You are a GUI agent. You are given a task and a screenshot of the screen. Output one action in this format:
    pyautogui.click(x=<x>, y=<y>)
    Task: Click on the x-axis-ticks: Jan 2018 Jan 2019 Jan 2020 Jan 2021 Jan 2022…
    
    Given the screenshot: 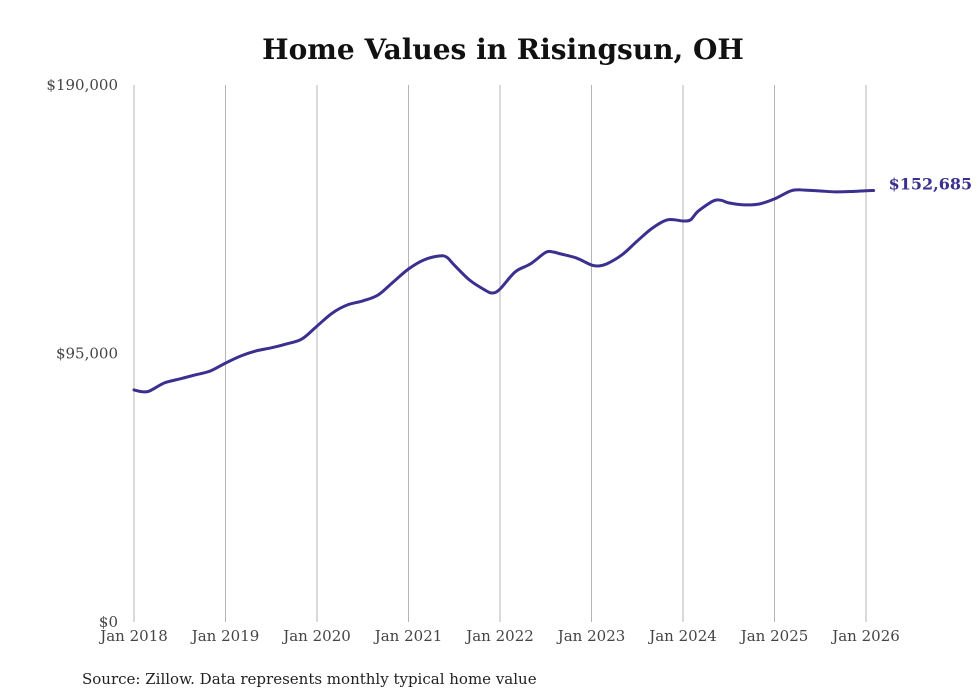 What is the action you would take?
    pyautogui.click(x=499, y=636)
    